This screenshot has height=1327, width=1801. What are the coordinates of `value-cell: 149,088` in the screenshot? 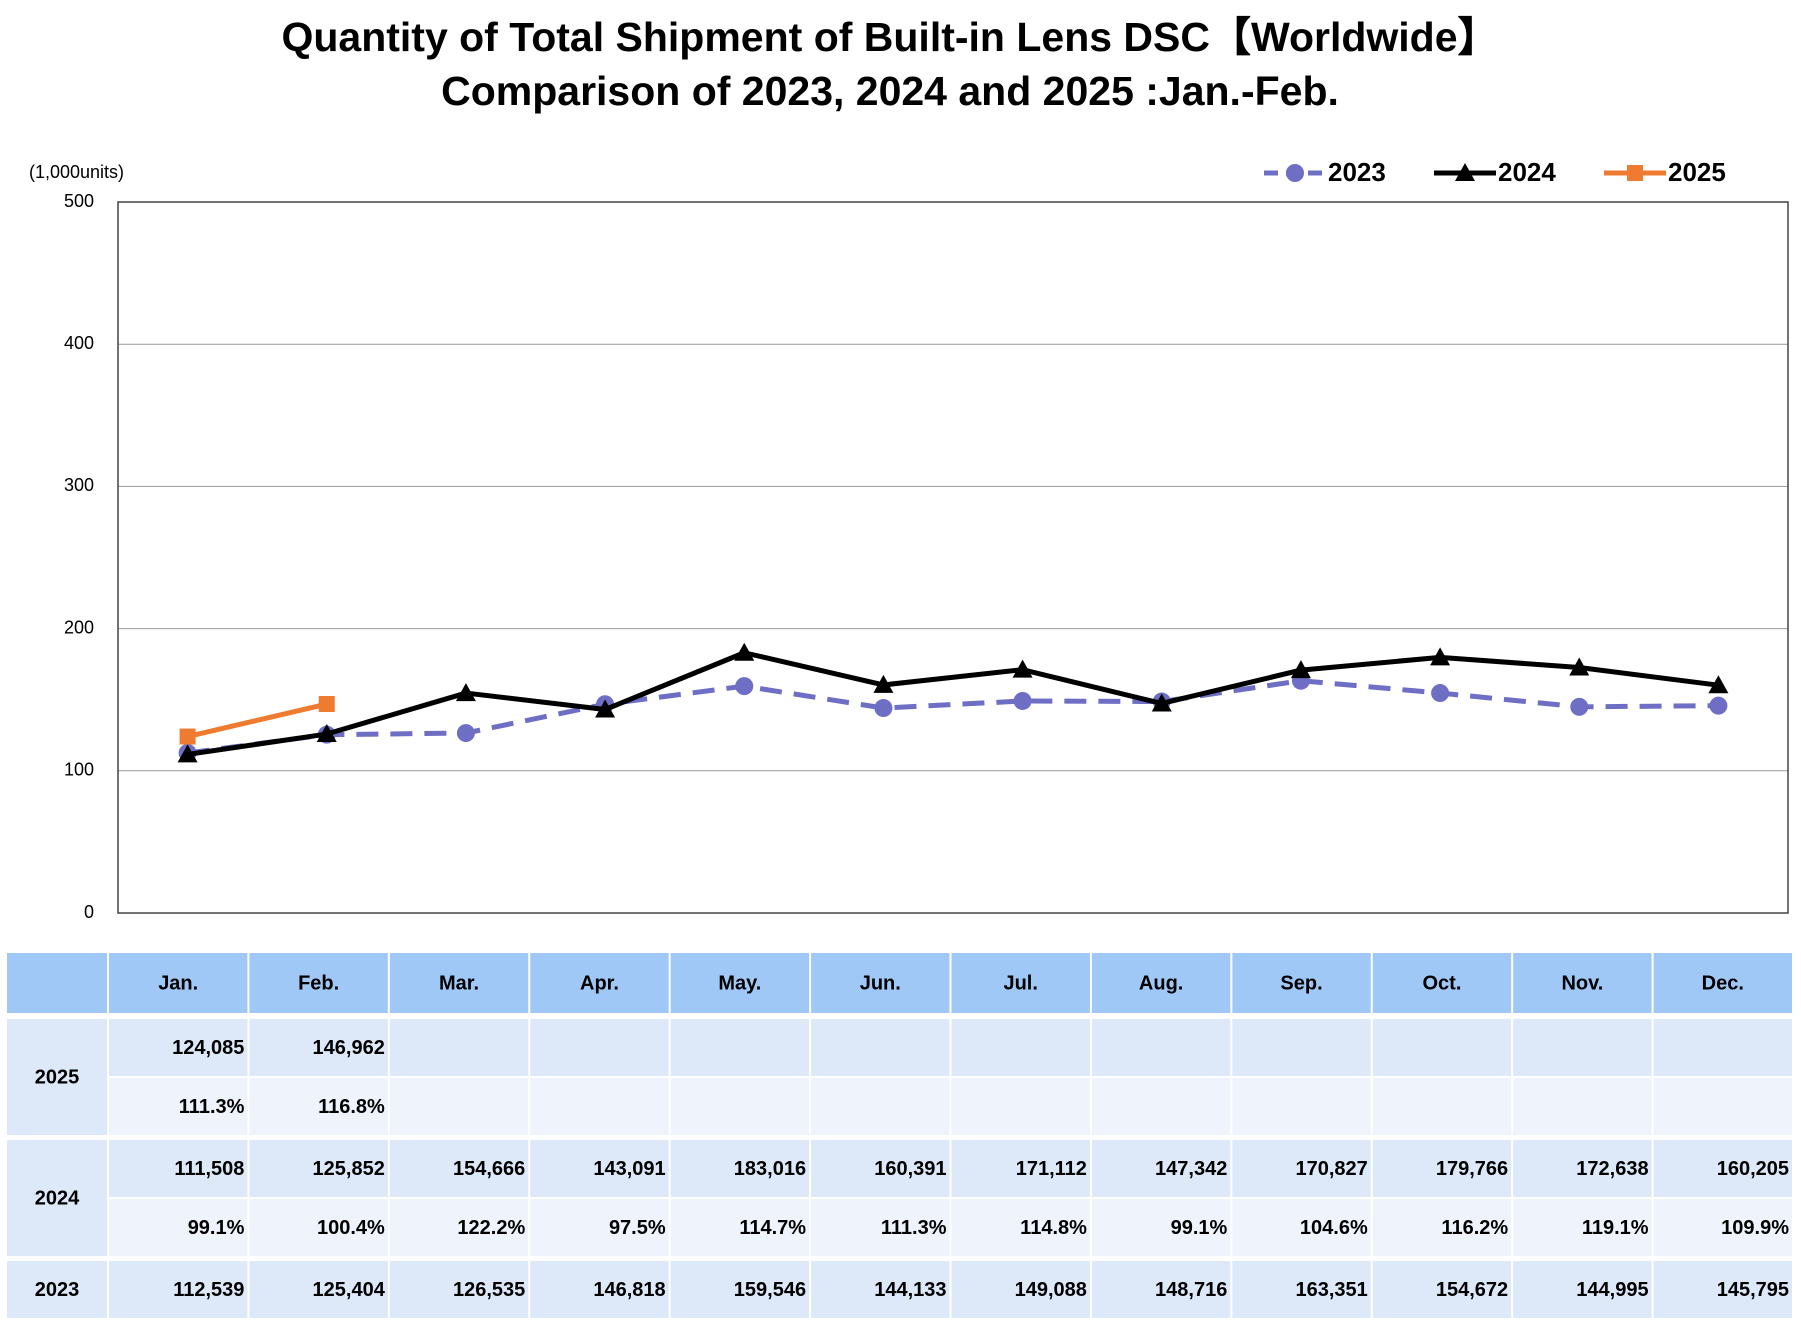 It's located at (1051, 1290).